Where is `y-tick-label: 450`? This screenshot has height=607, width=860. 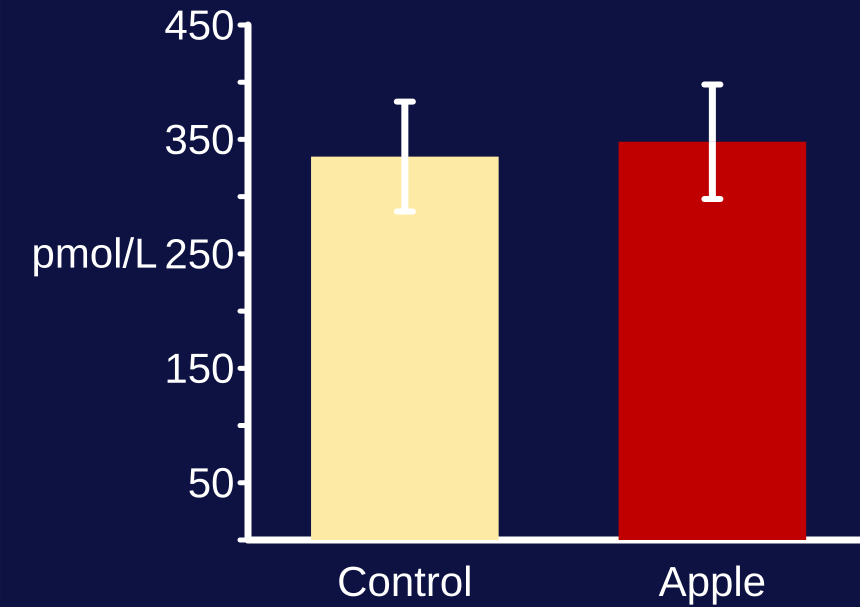 y-tick-label: 450 is located at coordinates (199, 25).